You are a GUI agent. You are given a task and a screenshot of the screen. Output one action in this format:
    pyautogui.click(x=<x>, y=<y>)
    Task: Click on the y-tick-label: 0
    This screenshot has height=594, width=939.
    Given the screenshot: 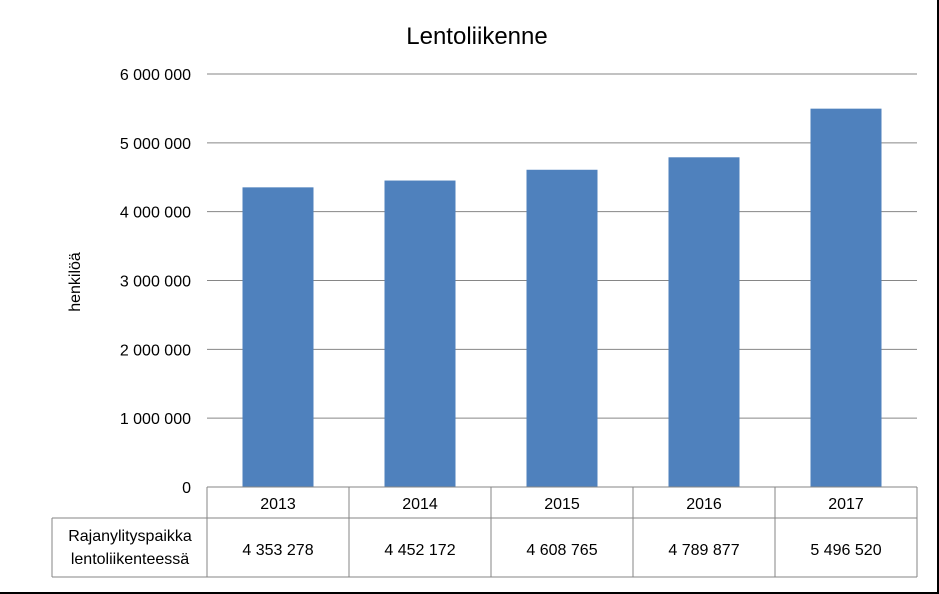 What is the action you would take?
    pyautogui.click(x=186, y=488)
    